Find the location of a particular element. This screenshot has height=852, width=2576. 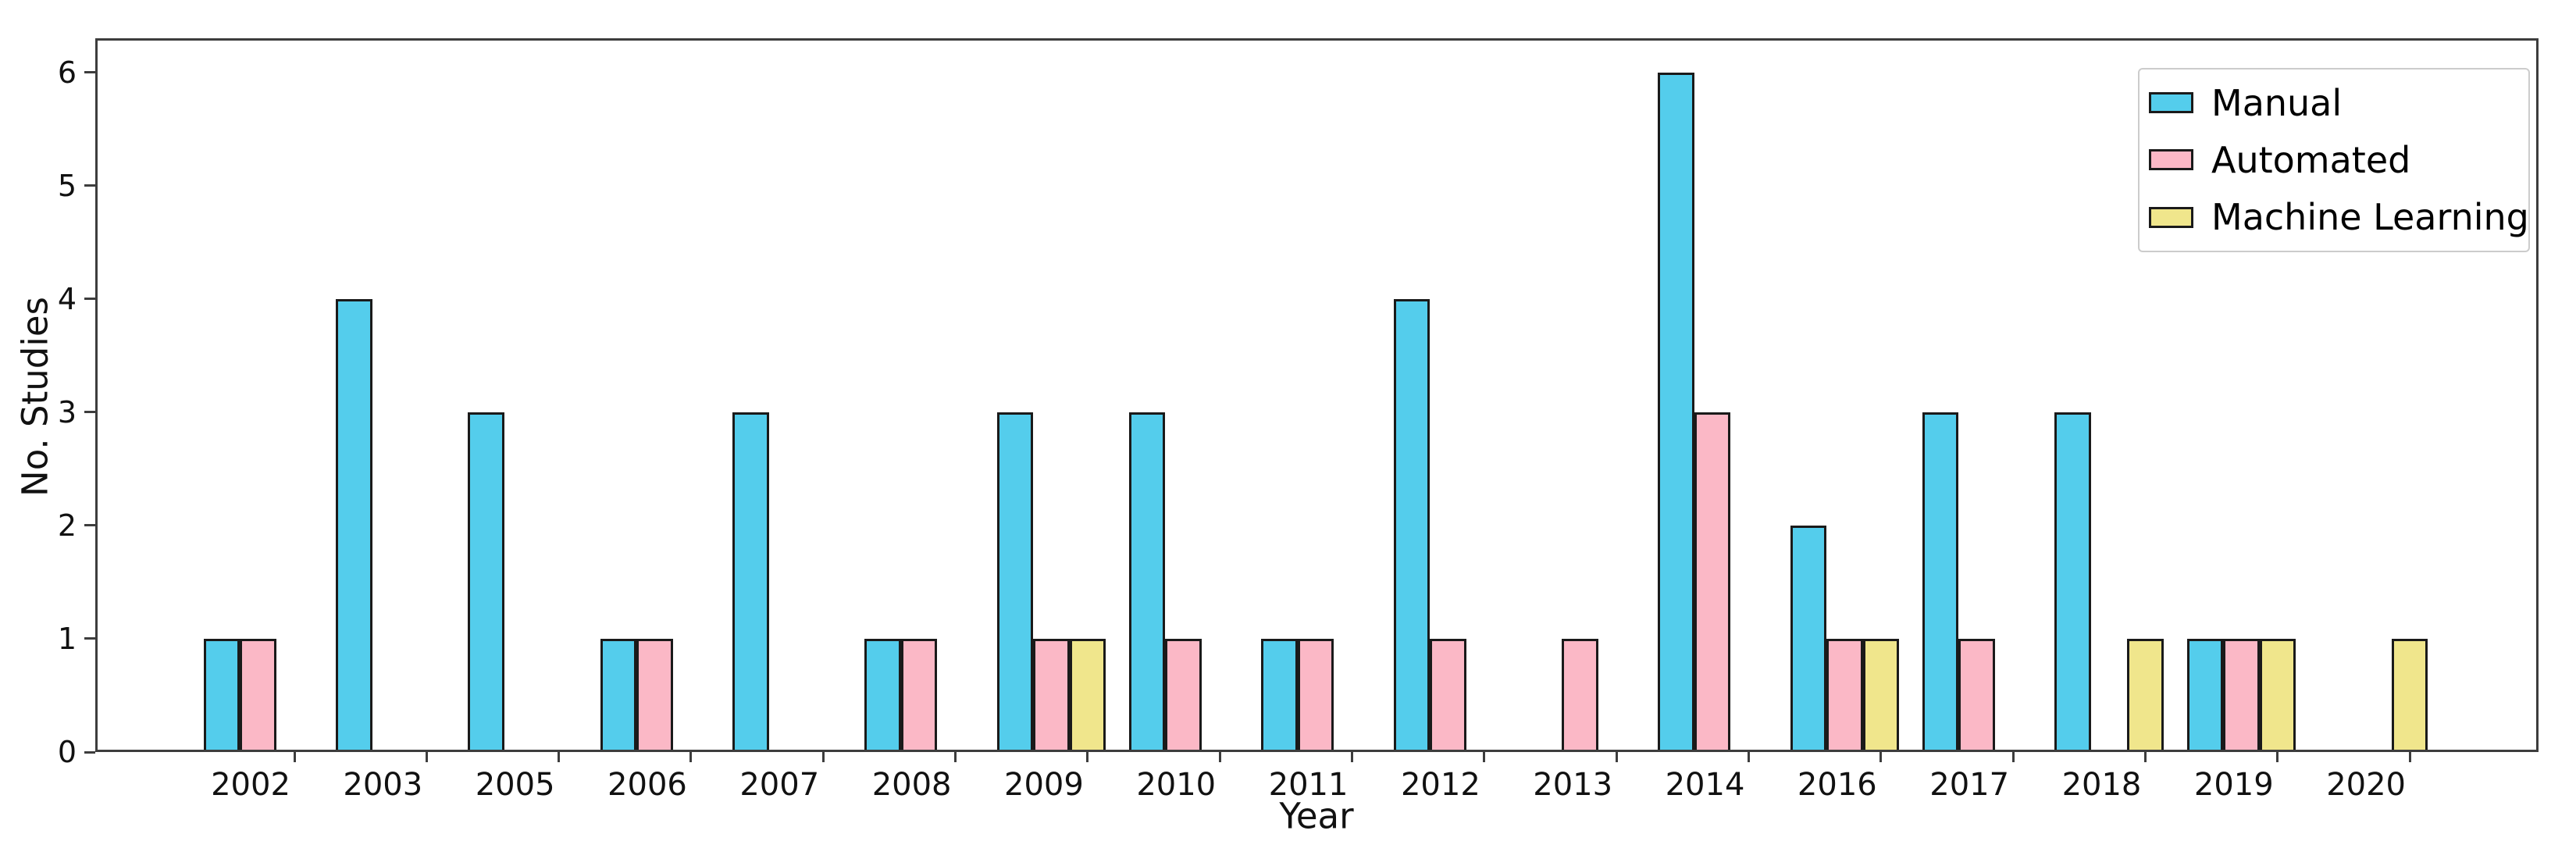

x-tick-label-2013: 2013 is located at coordinates (1573, 785).